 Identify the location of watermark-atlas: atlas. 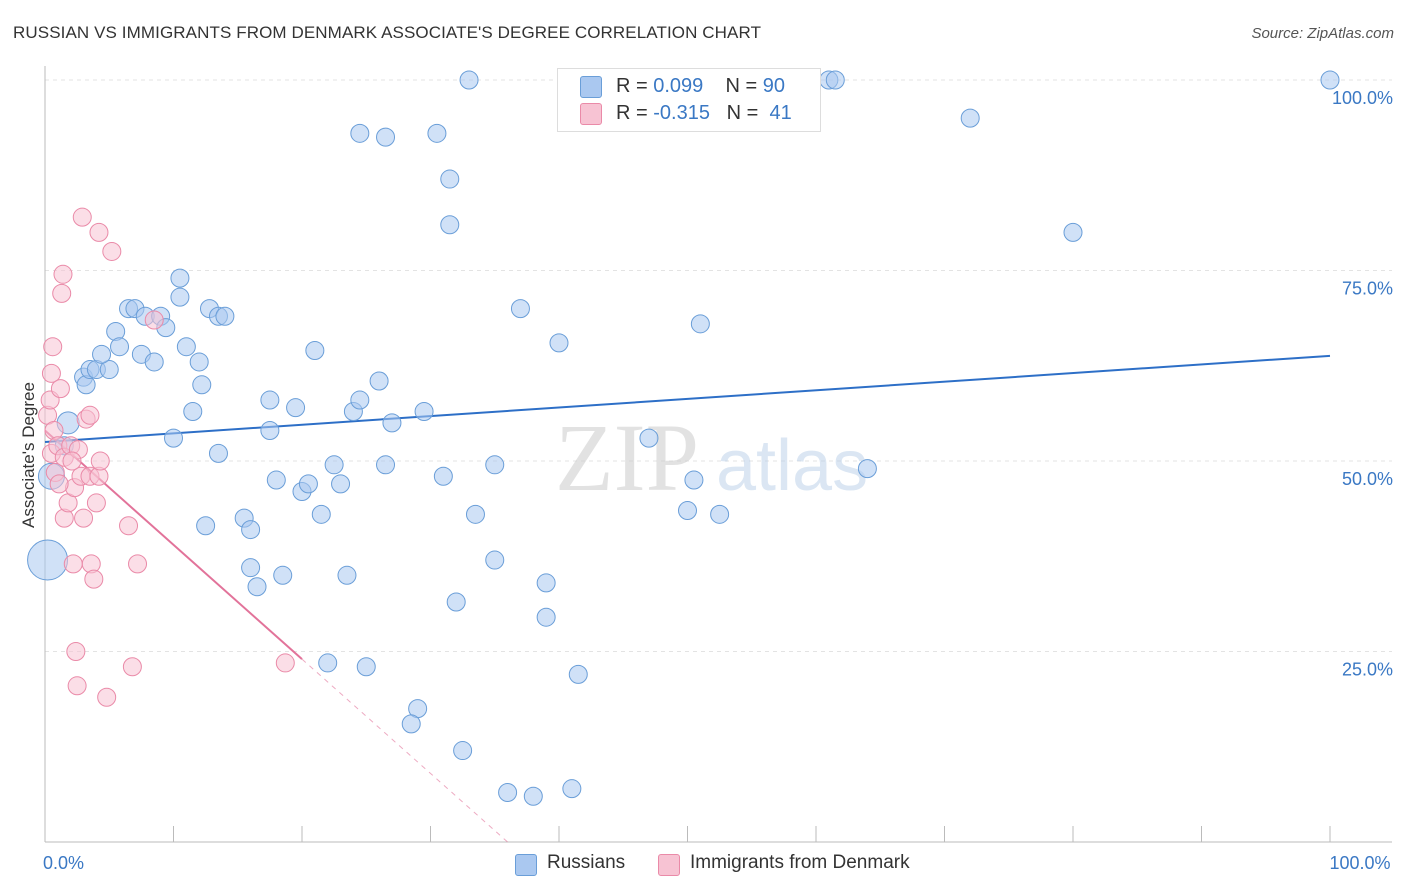
(792, 466).